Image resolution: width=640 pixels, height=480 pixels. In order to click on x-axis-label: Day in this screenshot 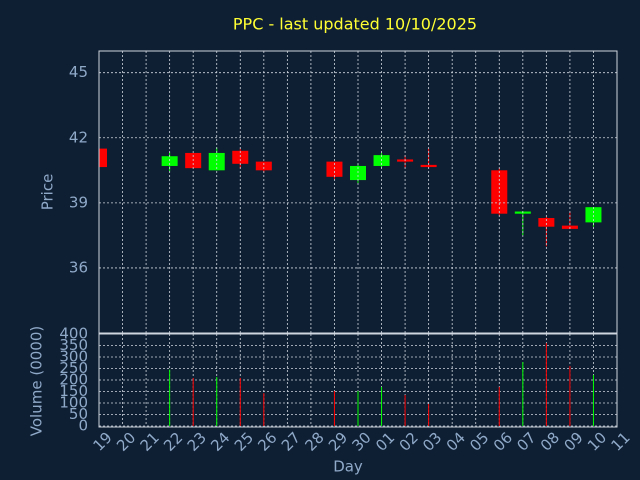, I will do `click(348, 467)`.